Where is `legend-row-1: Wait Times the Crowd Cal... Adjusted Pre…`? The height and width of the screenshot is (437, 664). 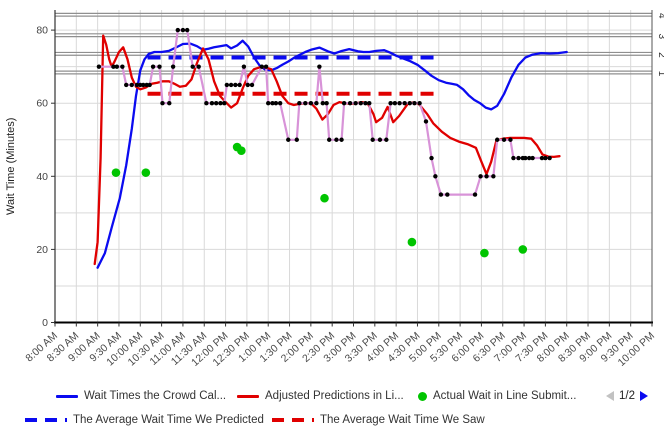 legend-row-1: Wait Times the Crowd Cal... Adjusted Pre… is located at coordinates (332, 396).